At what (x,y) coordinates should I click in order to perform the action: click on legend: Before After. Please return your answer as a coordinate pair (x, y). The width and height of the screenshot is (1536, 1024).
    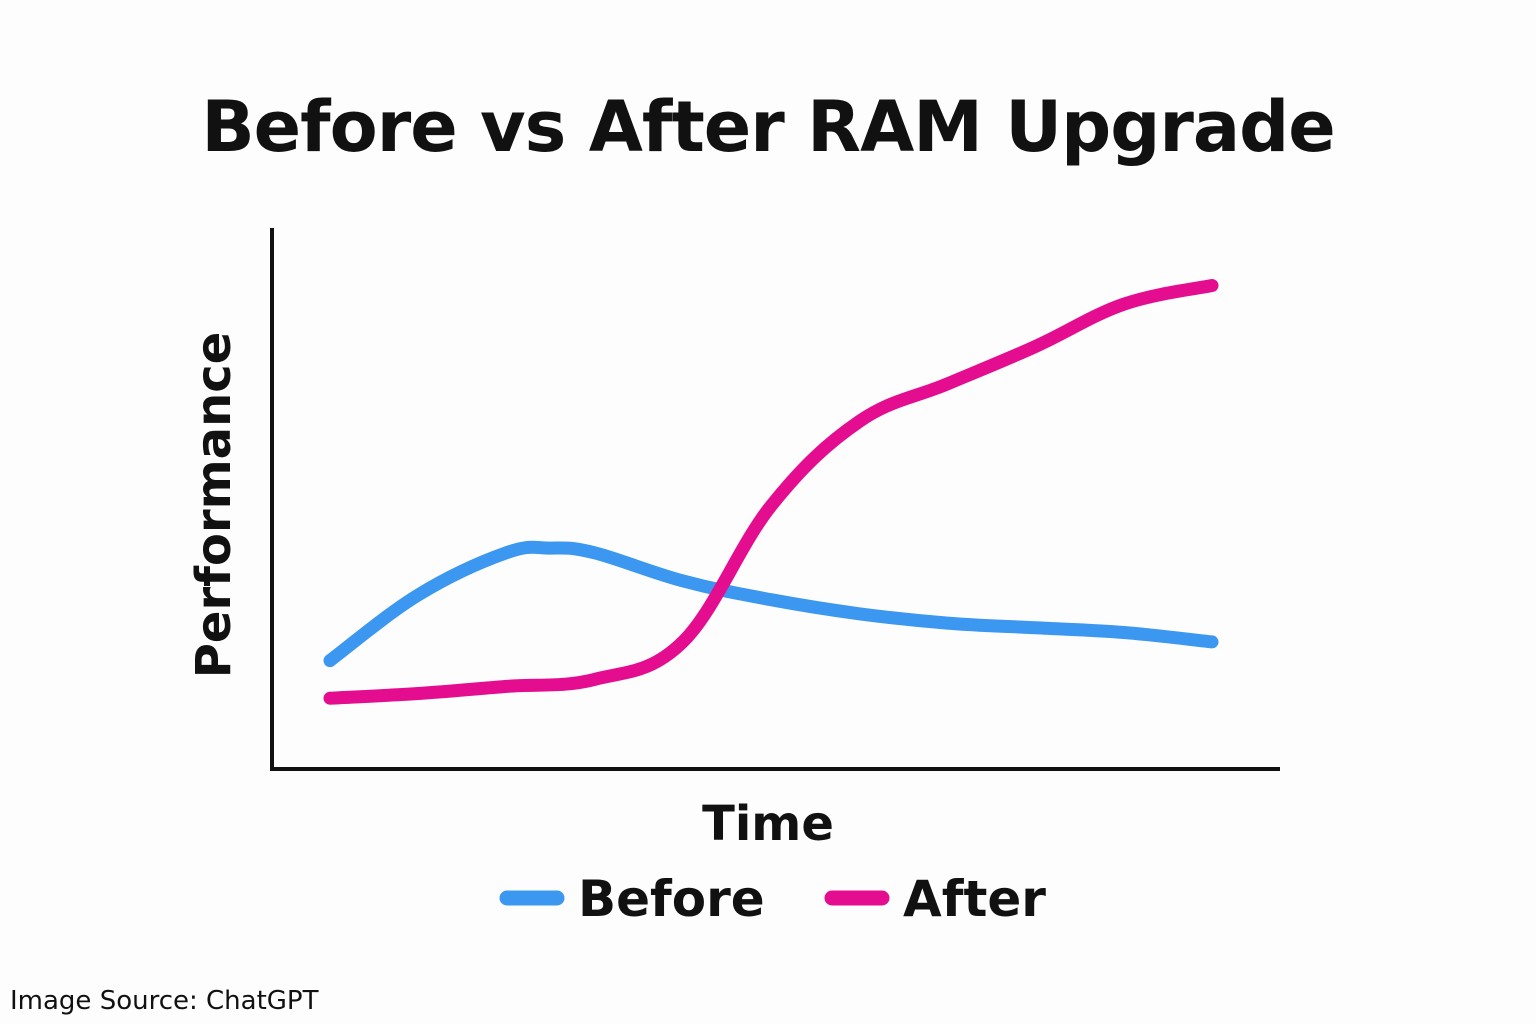
    Looking at the image, I should click on (772, 899).